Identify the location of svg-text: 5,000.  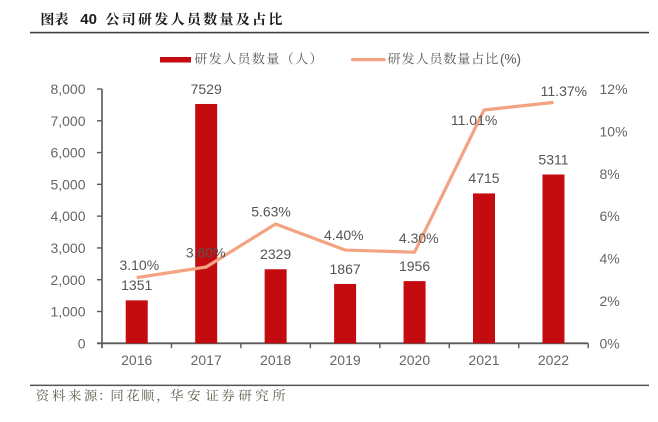
(67, 184).